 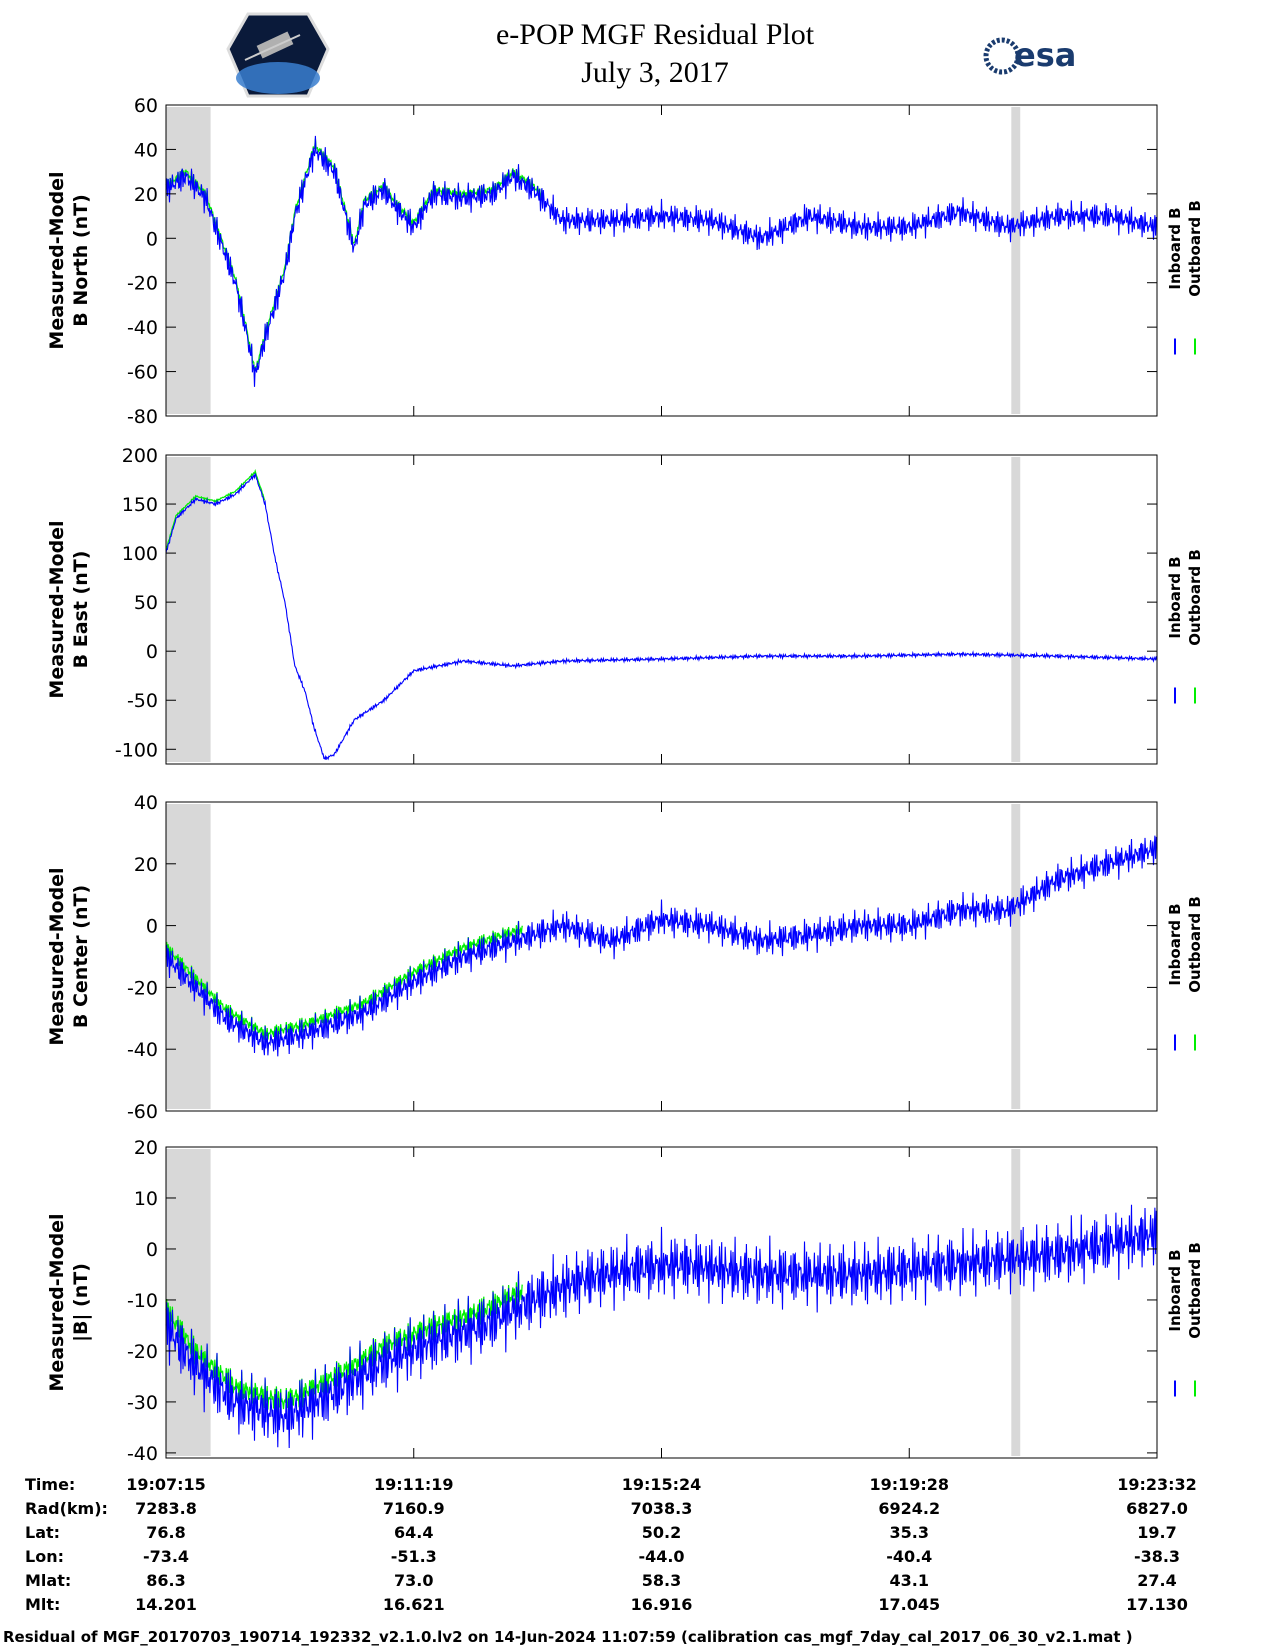 I want to click on table-cell: 50.2, so click(x=661, y=1532).